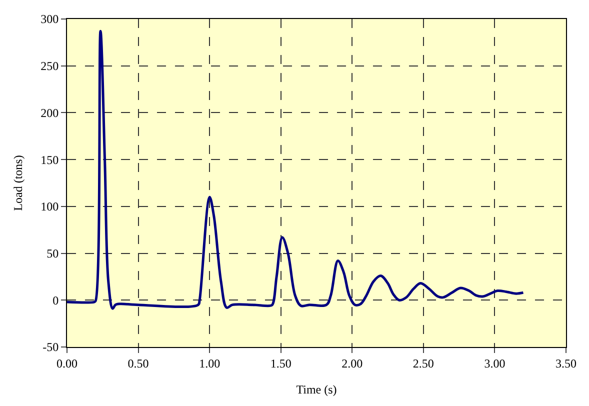  What do you see at coordinates (316, 389) in the screenshot?
I see `x-axis-title: Time (s)` at bounding box center [316, 389].